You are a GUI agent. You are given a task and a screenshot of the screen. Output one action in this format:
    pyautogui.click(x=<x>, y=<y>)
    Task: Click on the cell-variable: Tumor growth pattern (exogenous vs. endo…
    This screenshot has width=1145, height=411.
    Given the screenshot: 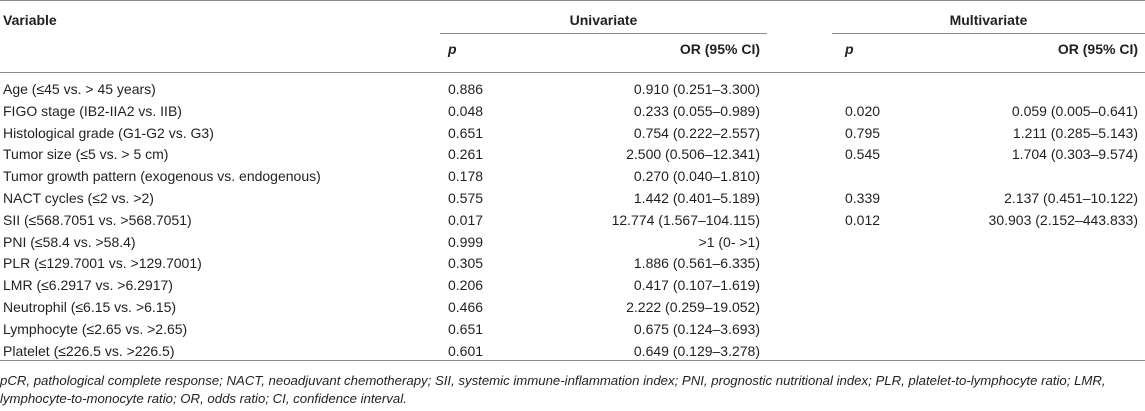 What is the action you would take?
    pyautogui.click(x=162, y=176)
    